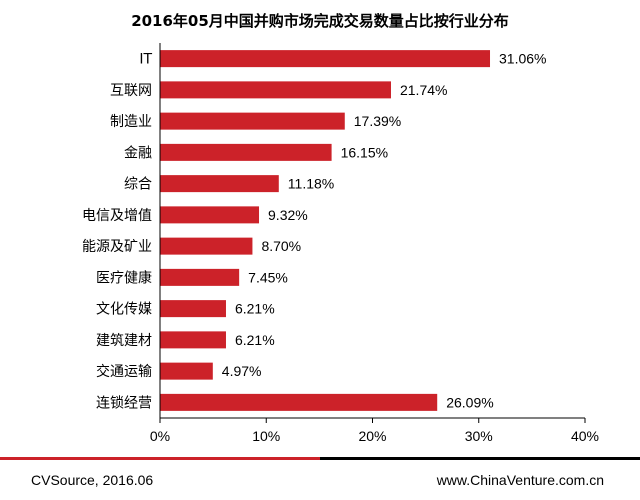  What do you see at coordinates (160, 436) in the screenshot?
I see `x-tick-label: 0%` at bounding box center [160, 436].